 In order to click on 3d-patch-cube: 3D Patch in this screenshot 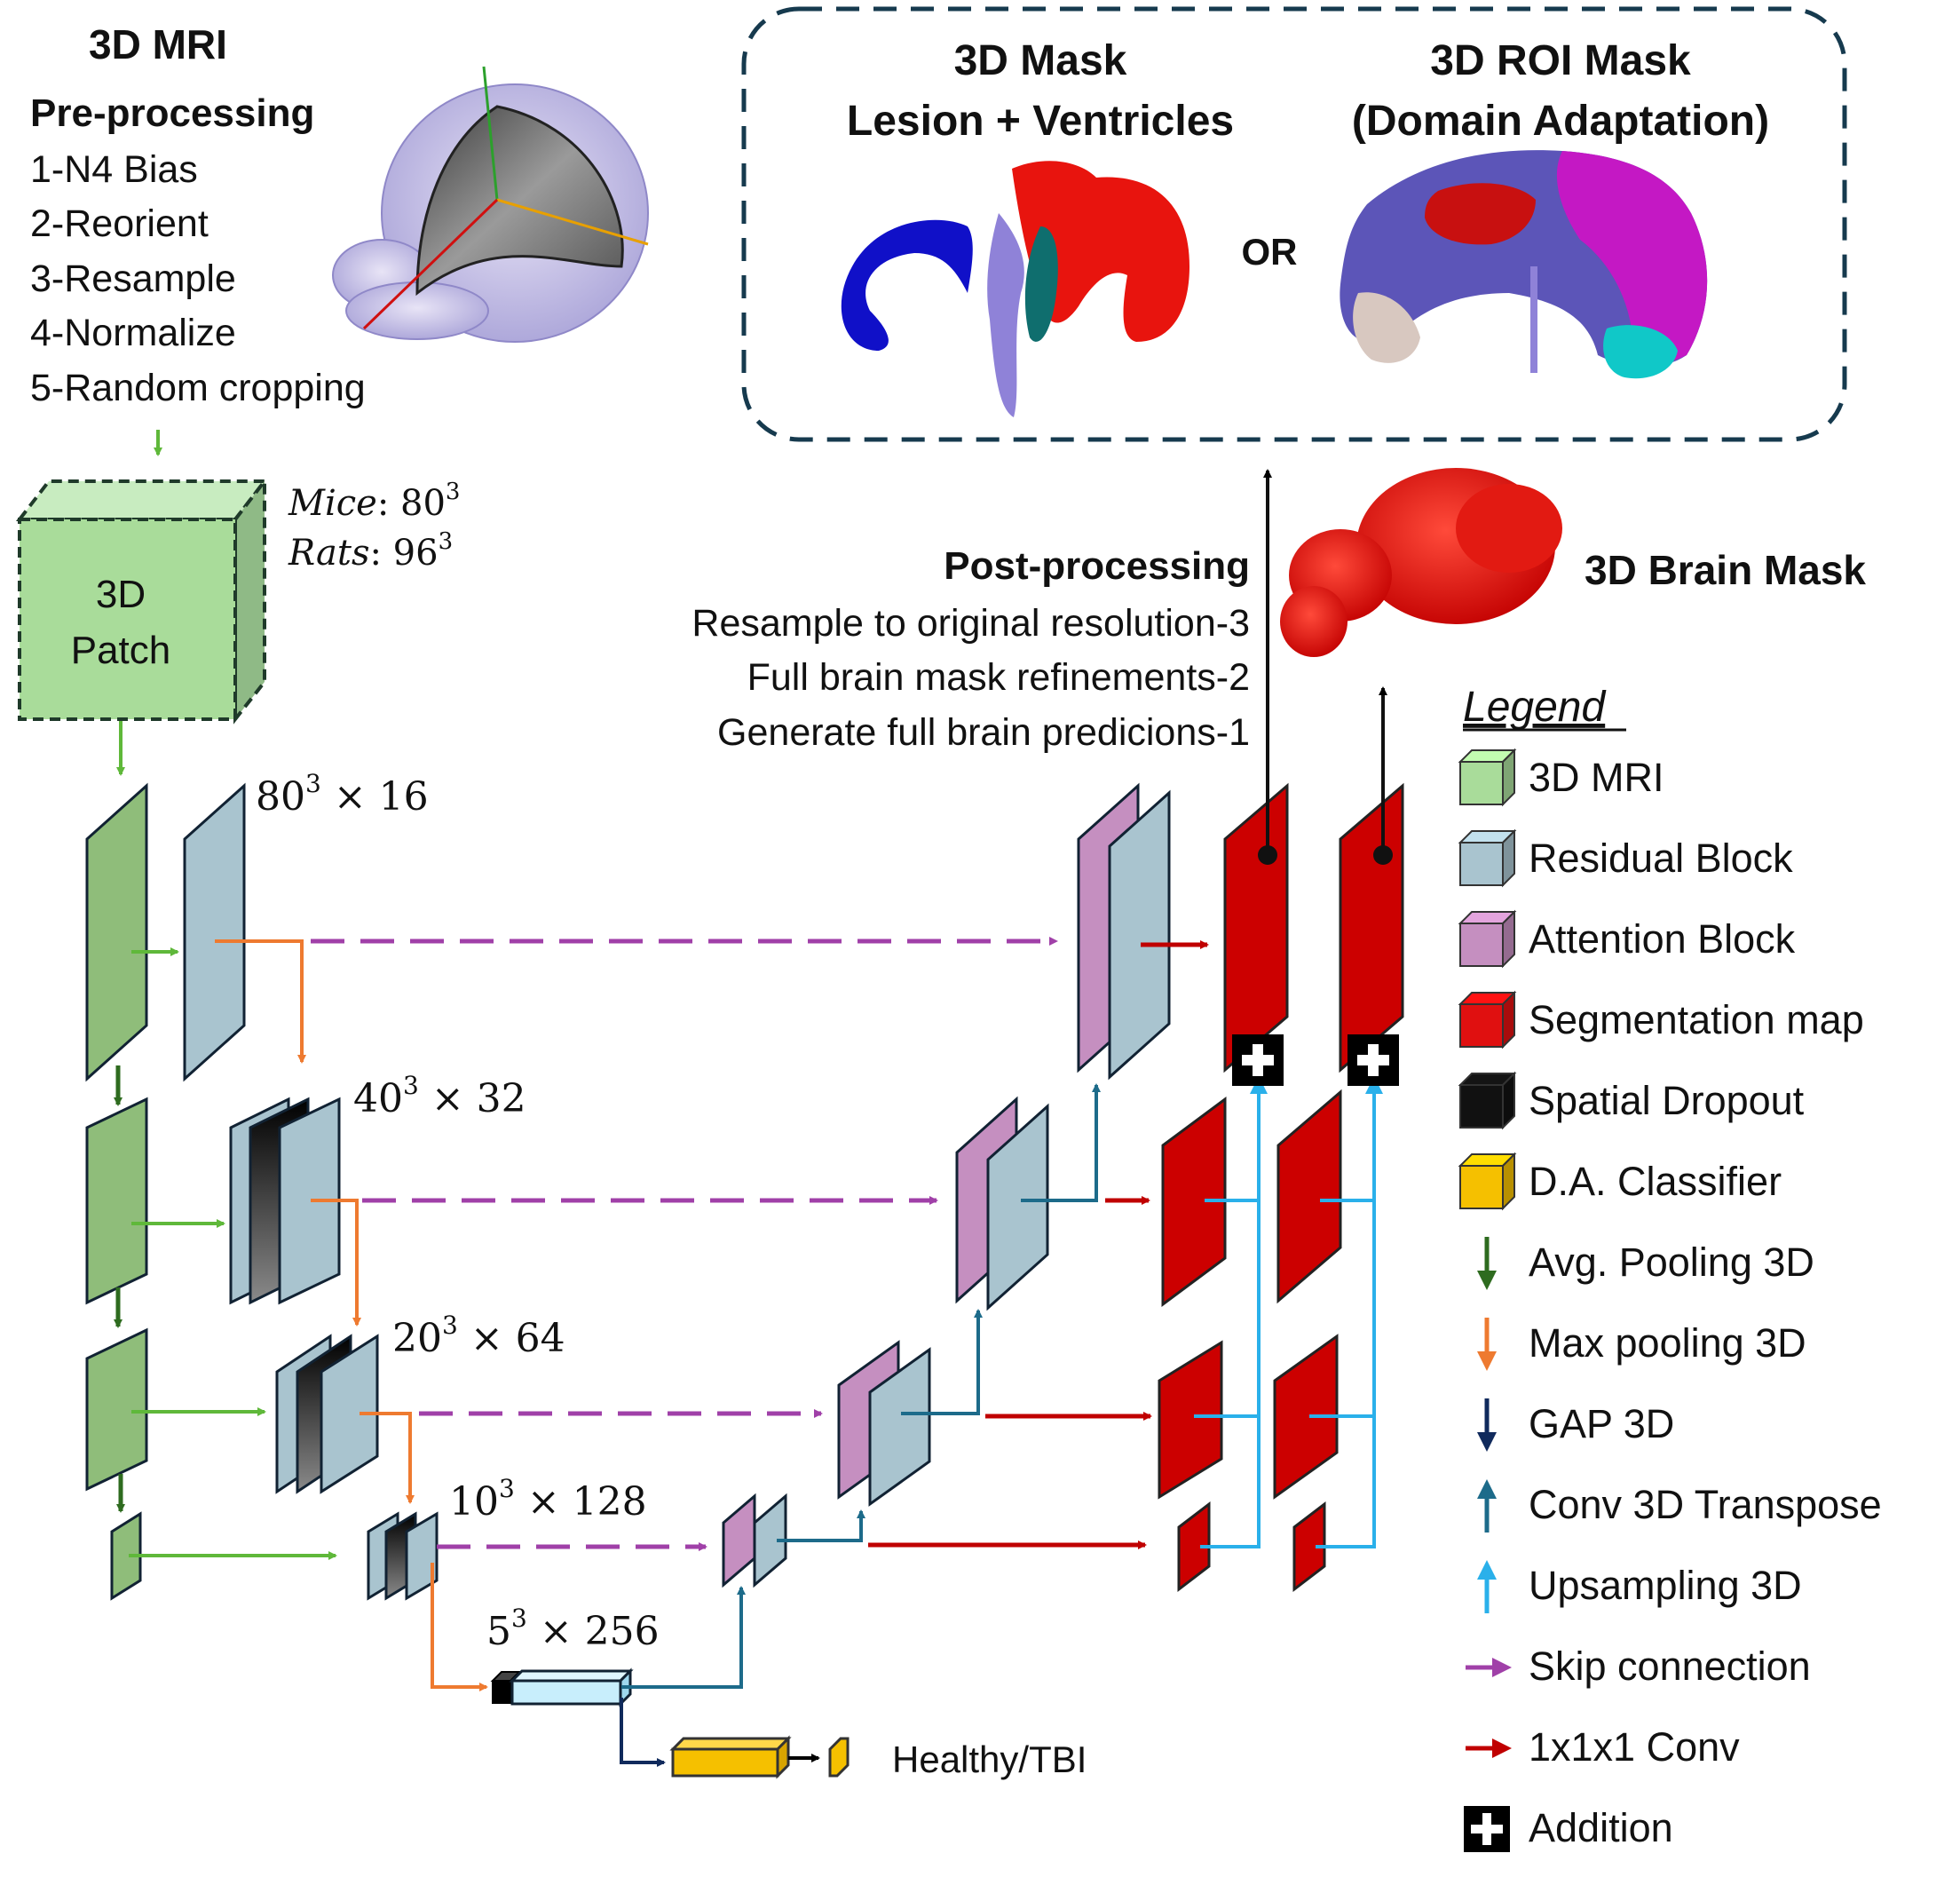, I will do `click(142, 601)`.